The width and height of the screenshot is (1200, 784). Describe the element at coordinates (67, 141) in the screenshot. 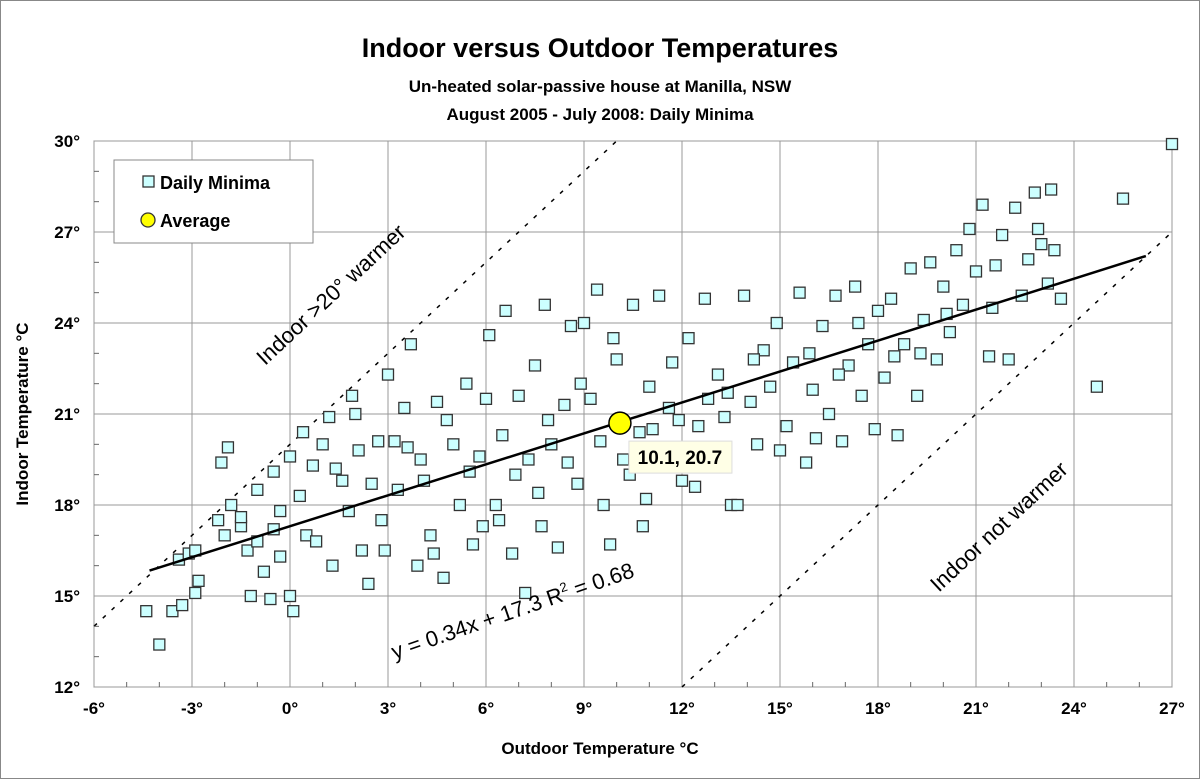

I see `y-tick-label: 30°` at that location.